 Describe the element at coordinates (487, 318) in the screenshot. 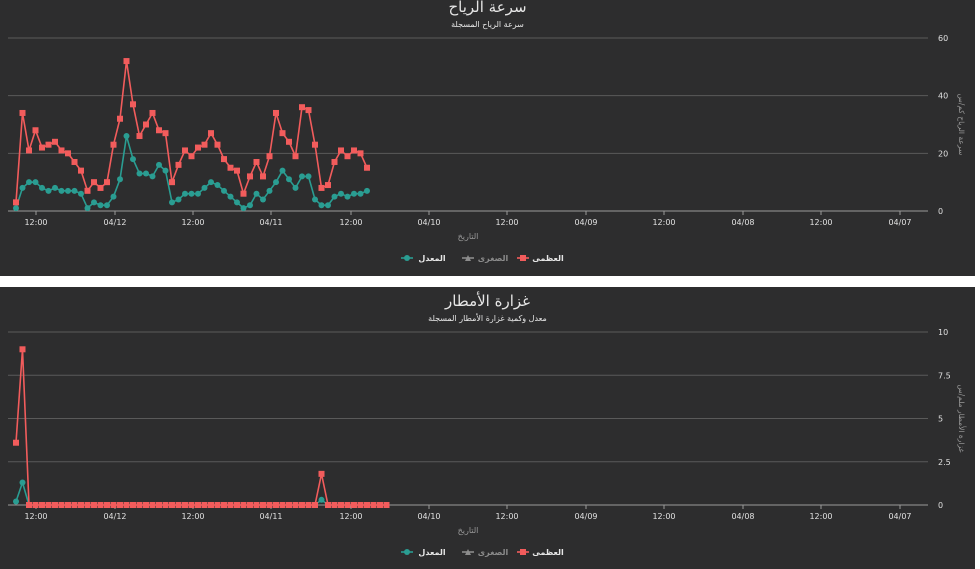

I see `chart-subtitle: معدل وكمية غزارة الأمطار المسجلة` at that location.